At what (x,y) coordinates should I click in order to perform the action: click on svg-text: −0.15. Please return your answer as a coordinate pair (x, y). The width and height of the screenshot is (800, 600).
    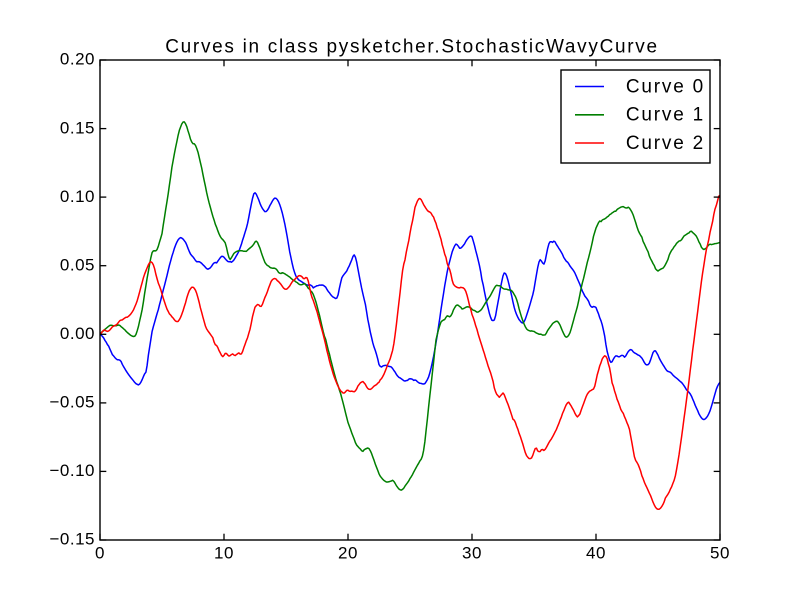
    Looking at the image, I should click on (72, 539).